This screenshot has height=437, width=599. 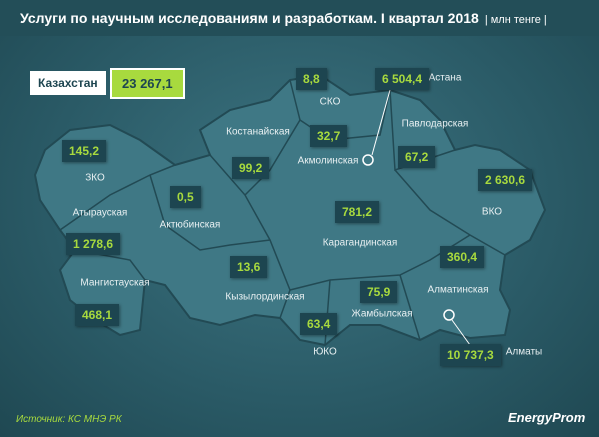 What do you see at coordinates (458, 290) in the screenshot?
I see `region-name: Алматинская` at bounding box center [458, 290].